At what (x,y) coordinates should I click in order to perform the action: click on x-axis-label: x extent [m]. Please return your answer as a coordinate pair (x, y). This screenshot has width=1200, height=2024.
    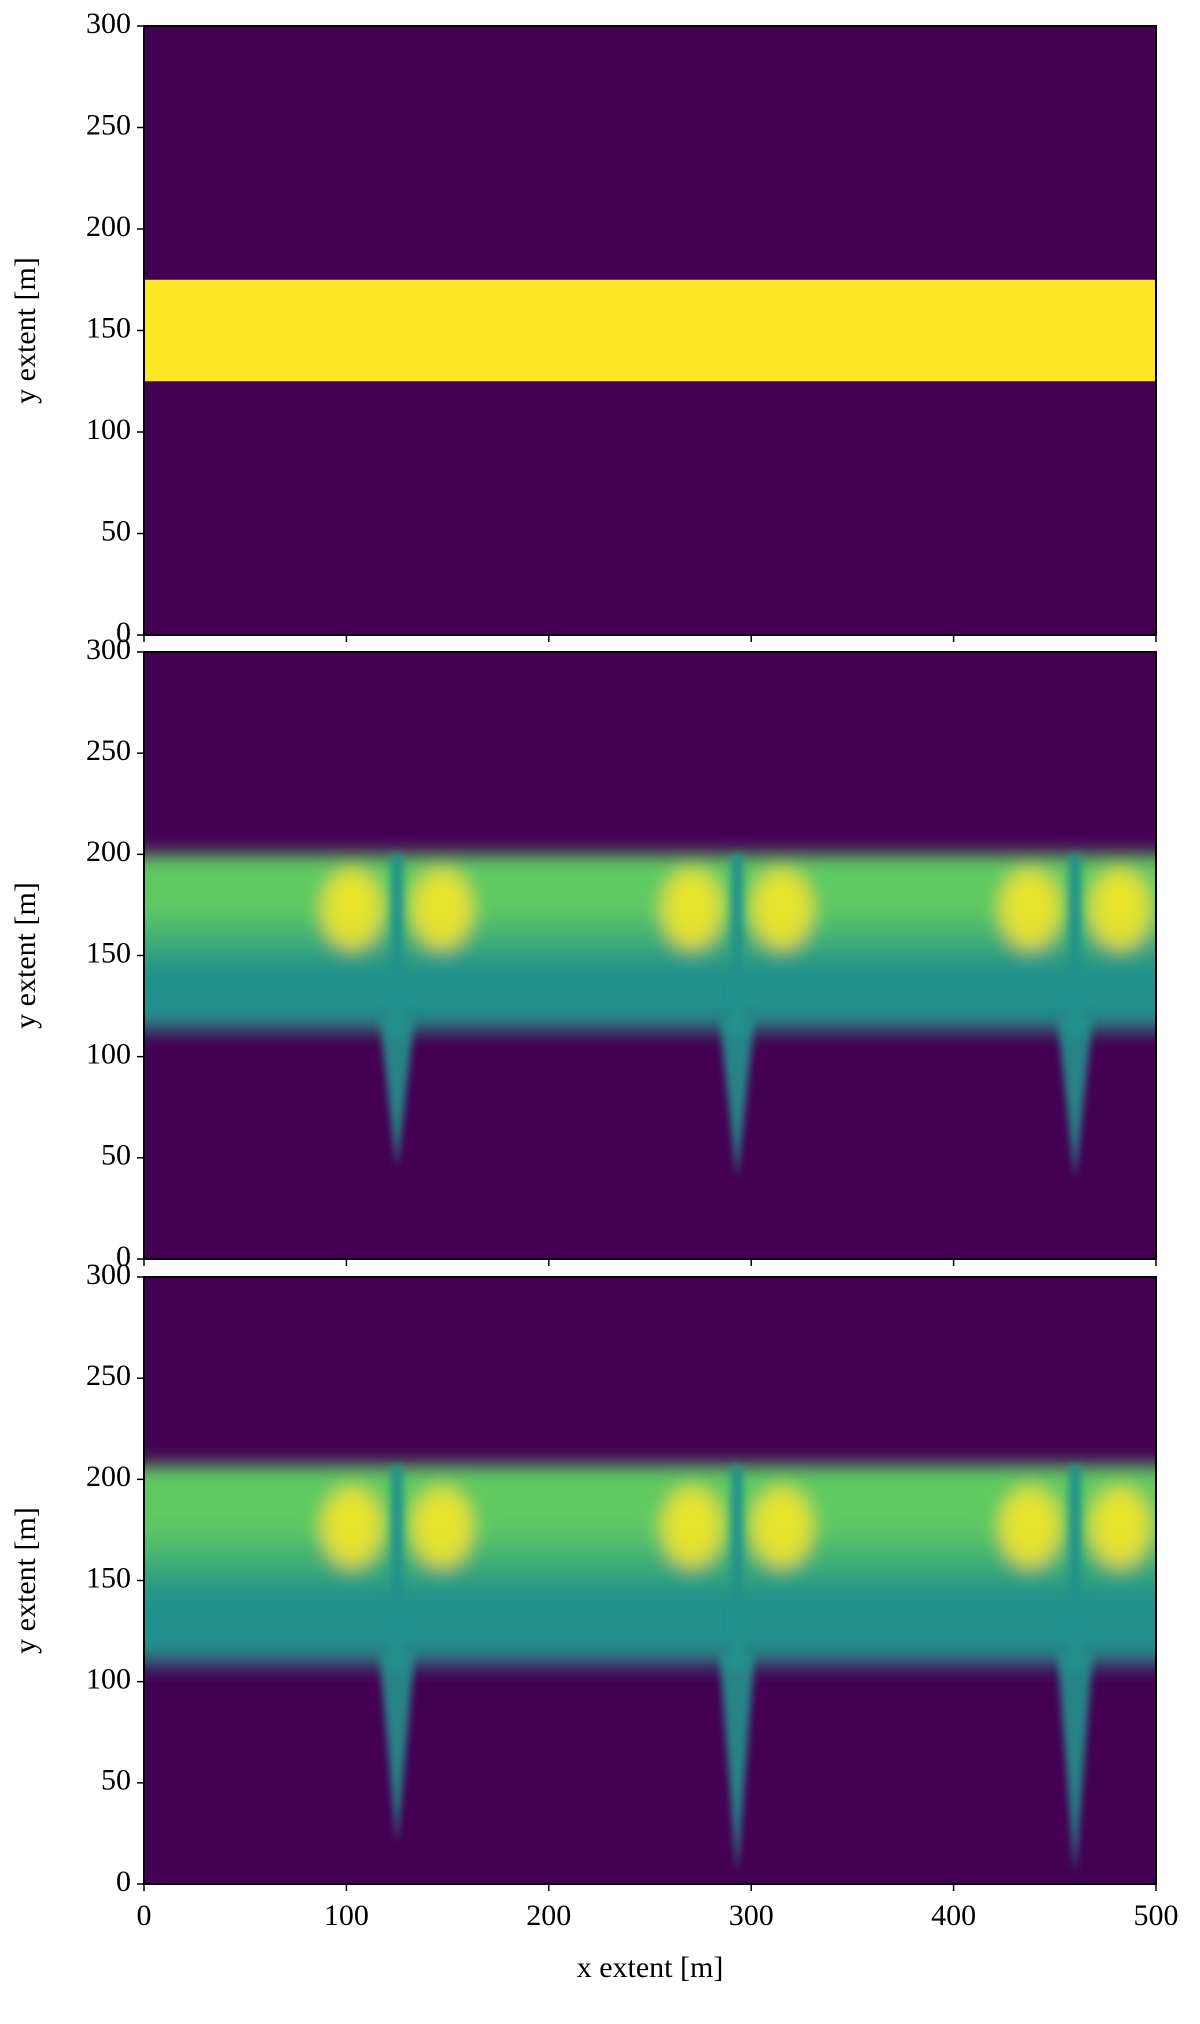
    Looking at the image, I should click on (650, 1967).